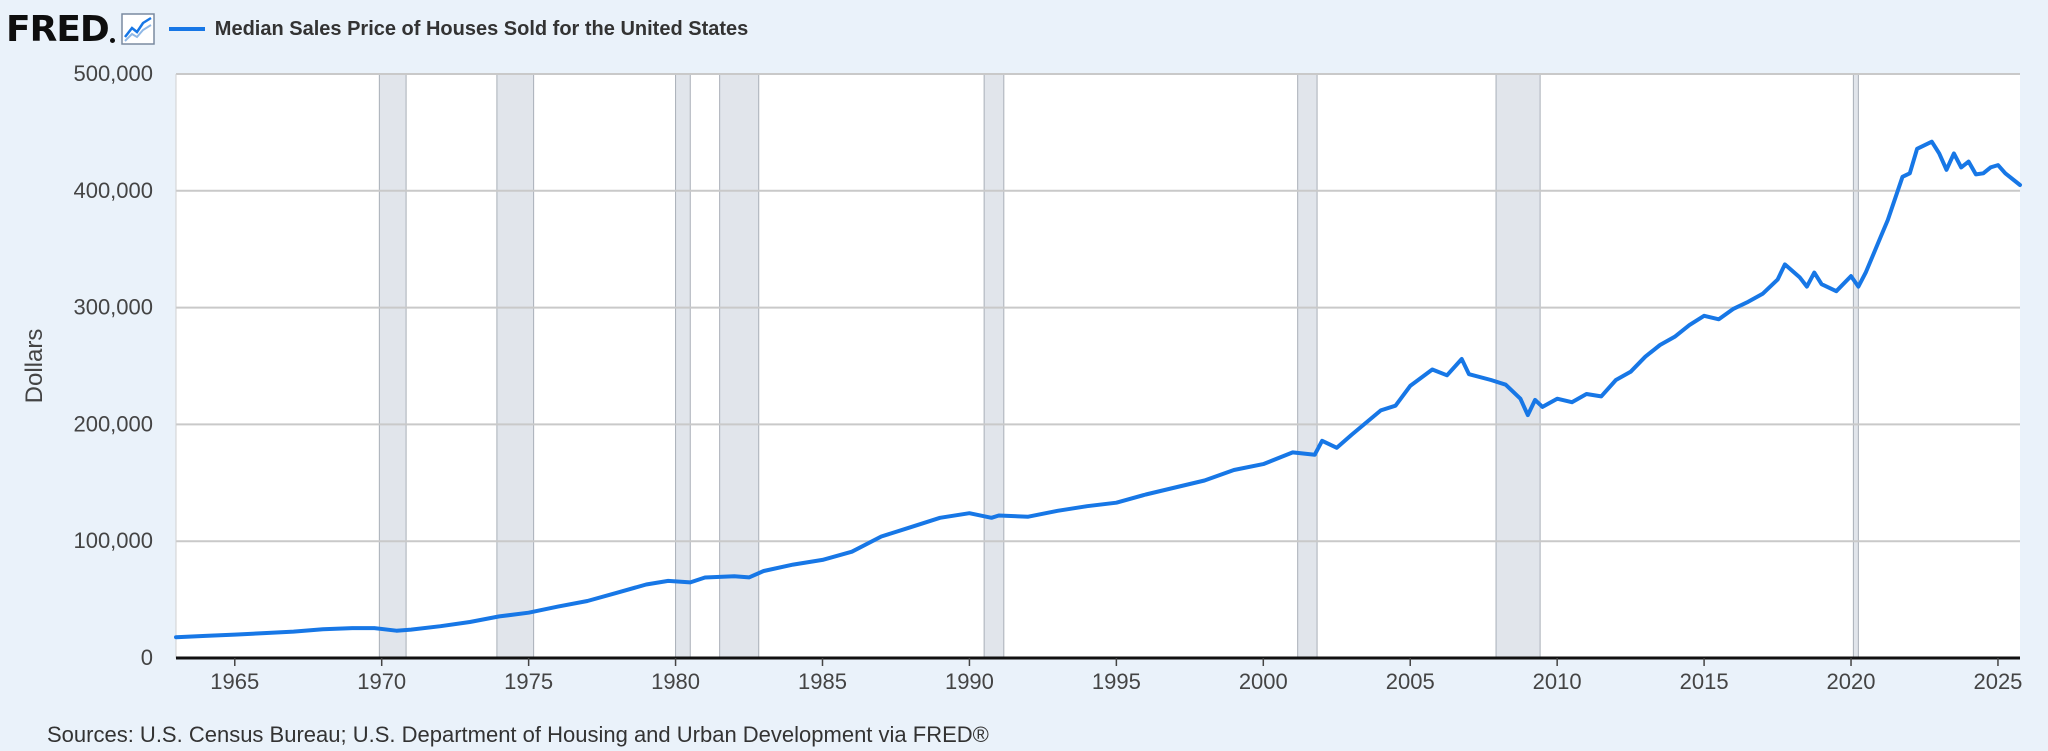  I want to click on x-tick-label: 1995, so click(1116, 681).